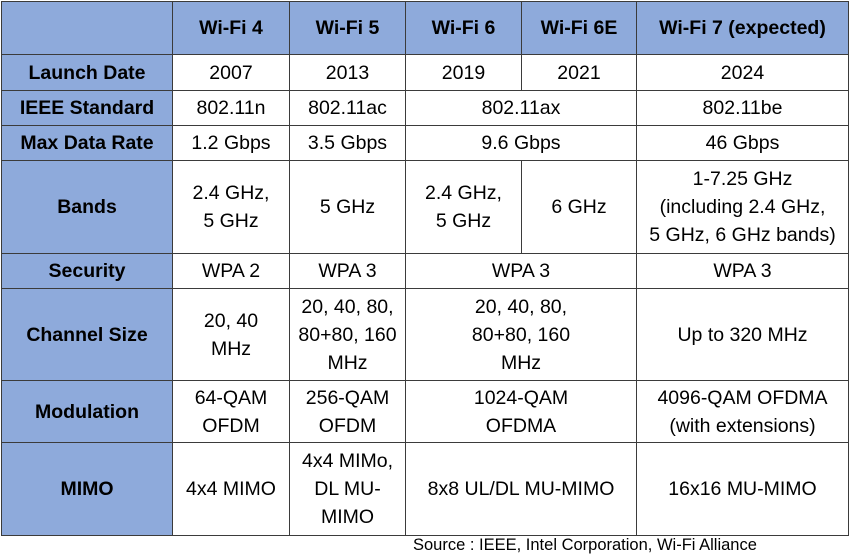 This screenshot has height=555, width=851. I want to click on table-row: Launch Date 2007 2013 2019 2021 2024, so click(425, 72).